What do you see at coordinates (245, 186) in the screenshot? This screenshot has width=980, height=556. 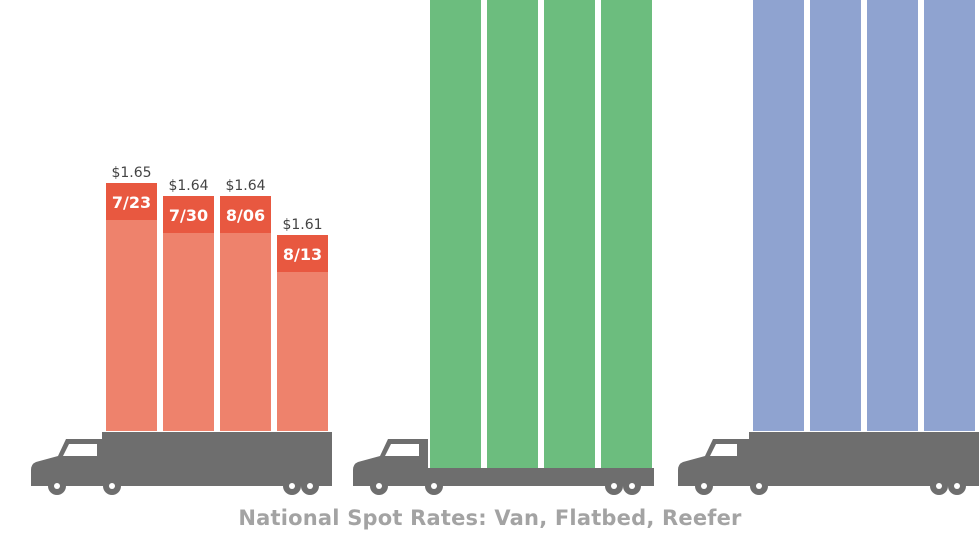 I see `value-label-3: $1.64` at bounding box center [245, 186].